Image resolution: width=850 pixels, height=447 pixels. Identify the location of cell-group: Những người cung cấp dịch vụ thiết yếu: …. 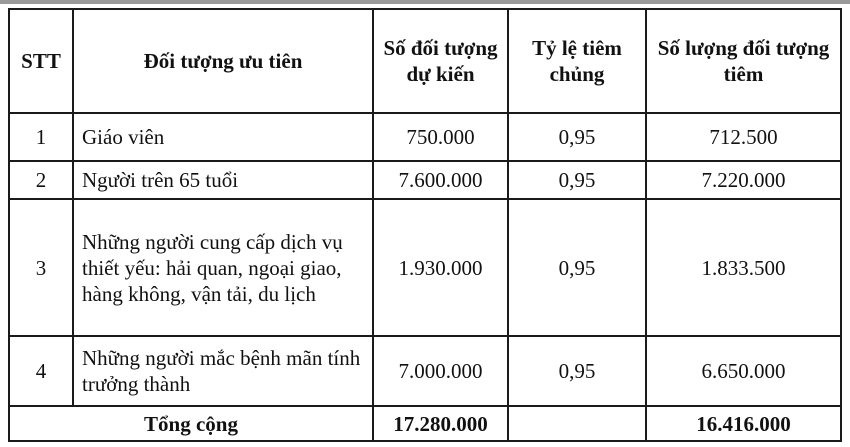
(223, 267).